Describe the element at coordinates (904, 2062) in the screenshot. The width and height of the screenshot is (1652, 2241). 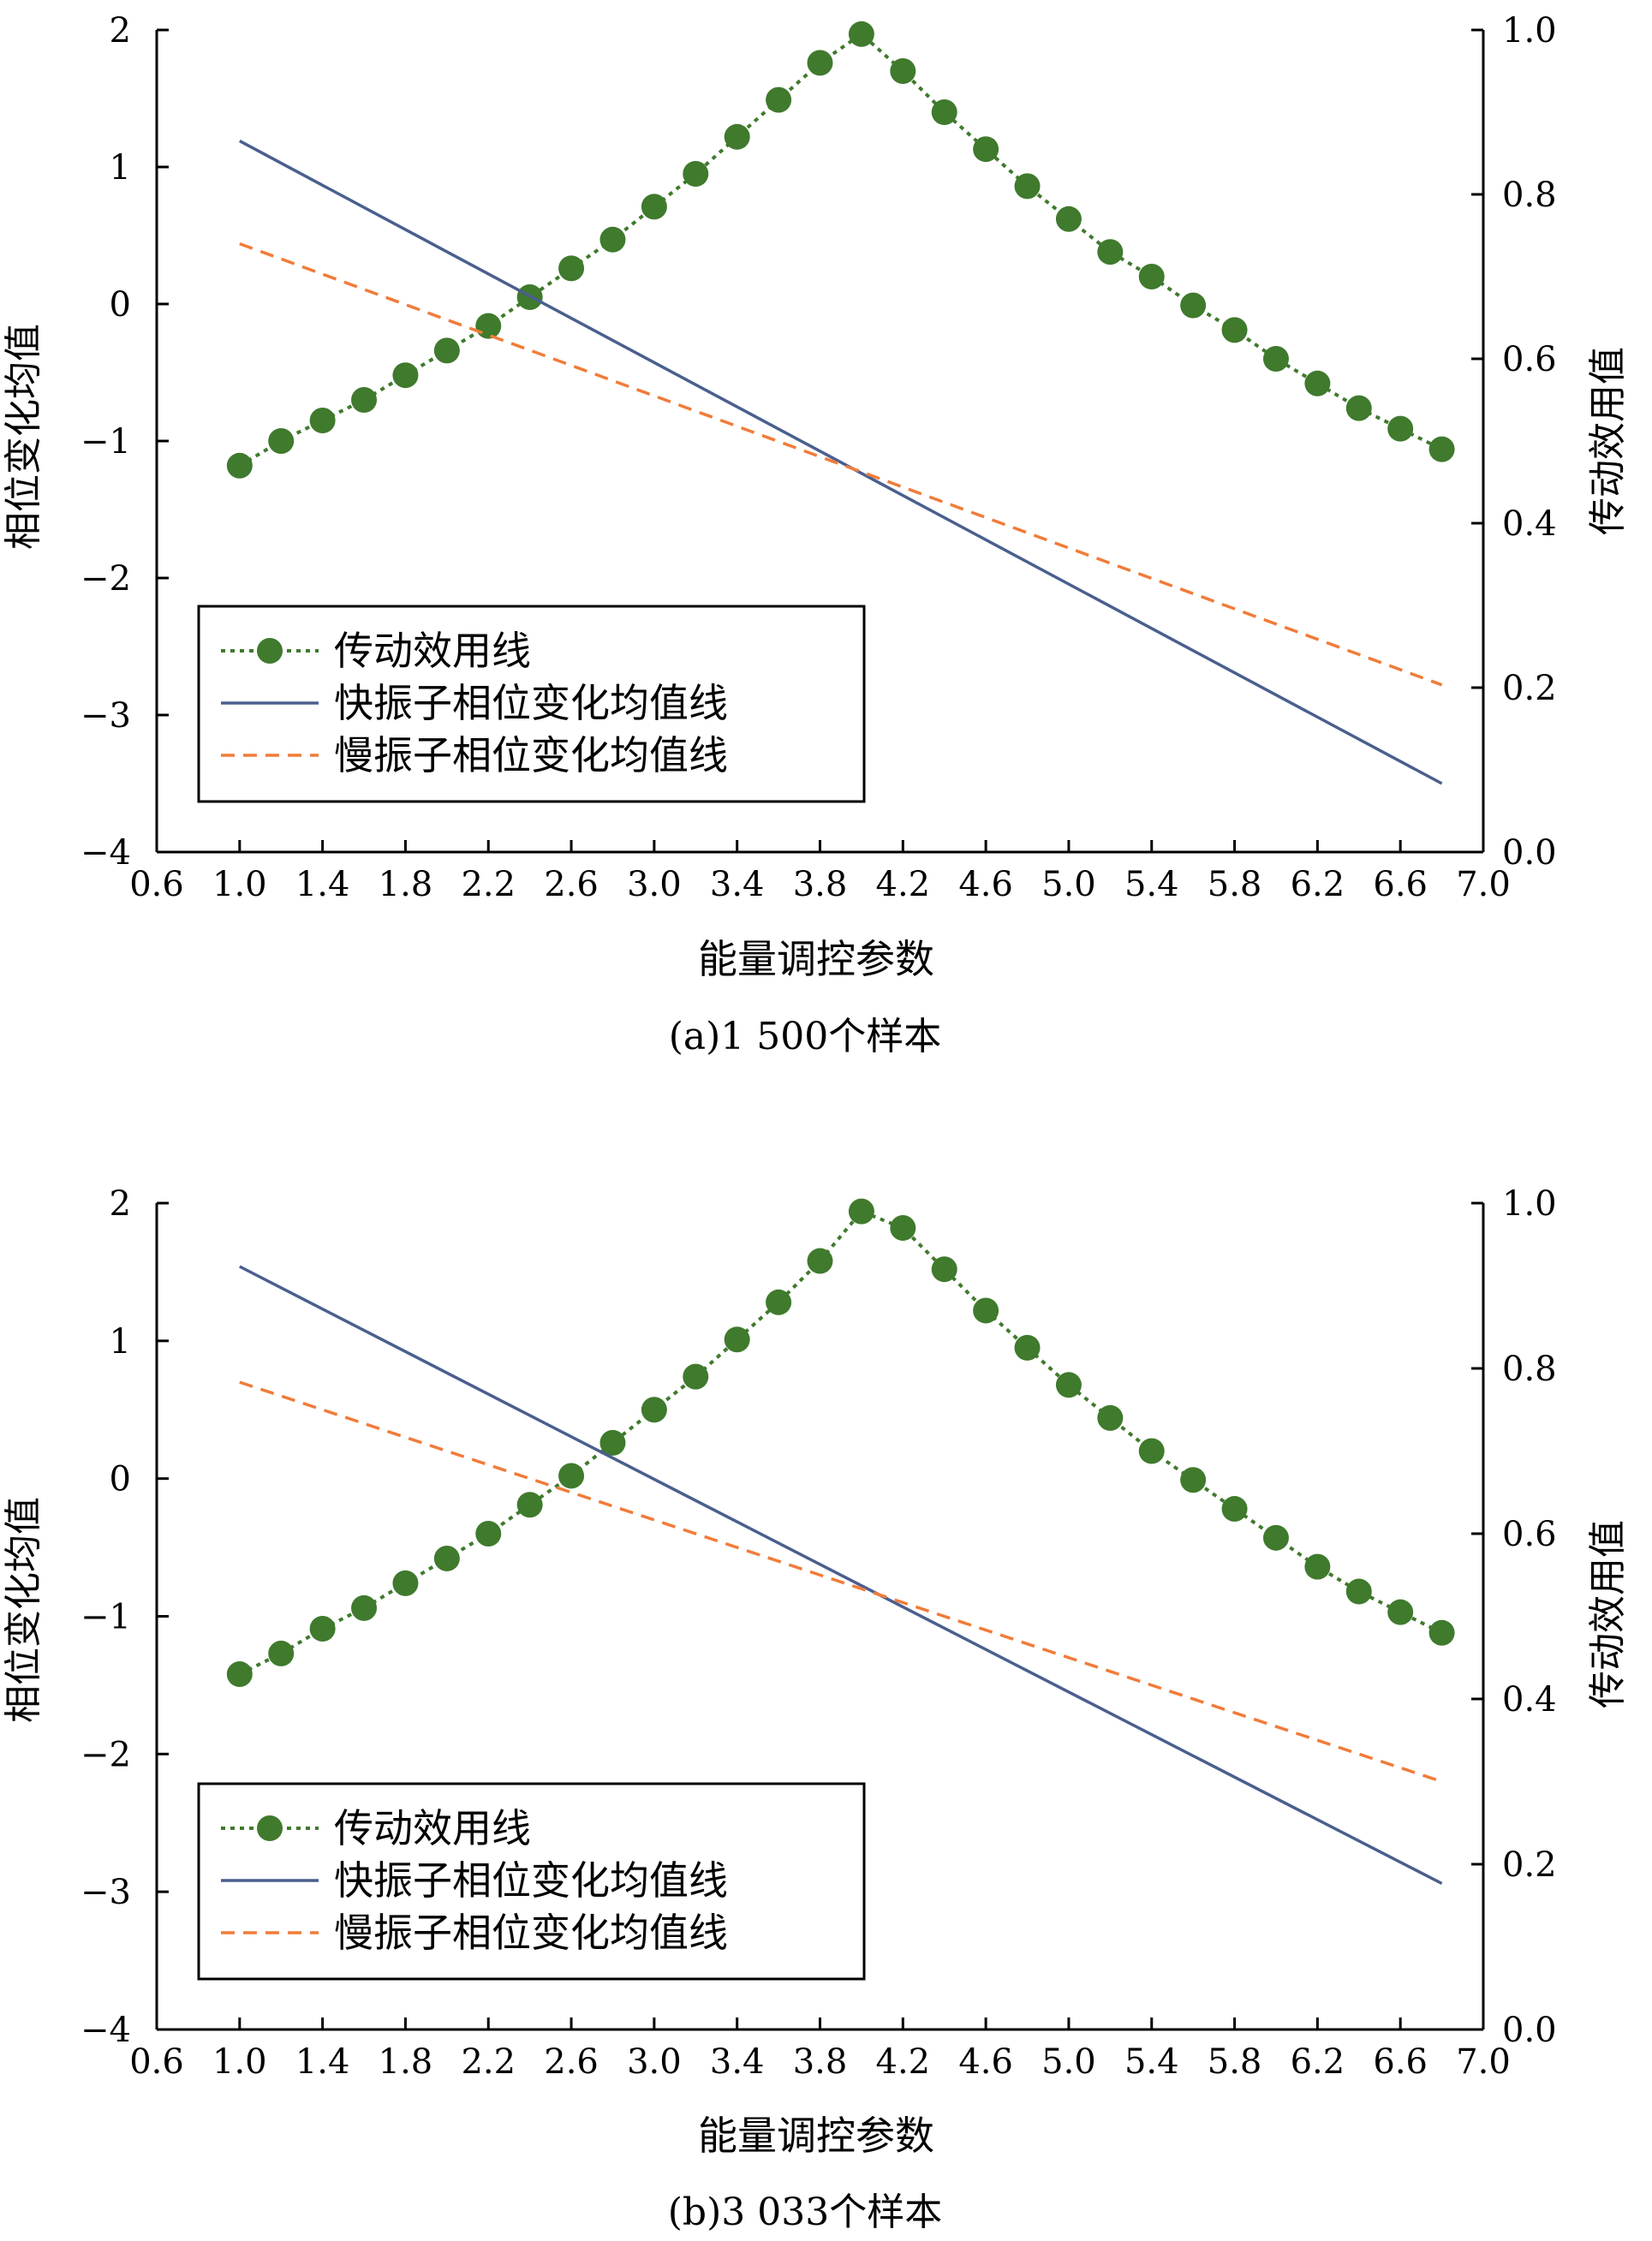
I see `x-tick-label: 4.2` at that location.